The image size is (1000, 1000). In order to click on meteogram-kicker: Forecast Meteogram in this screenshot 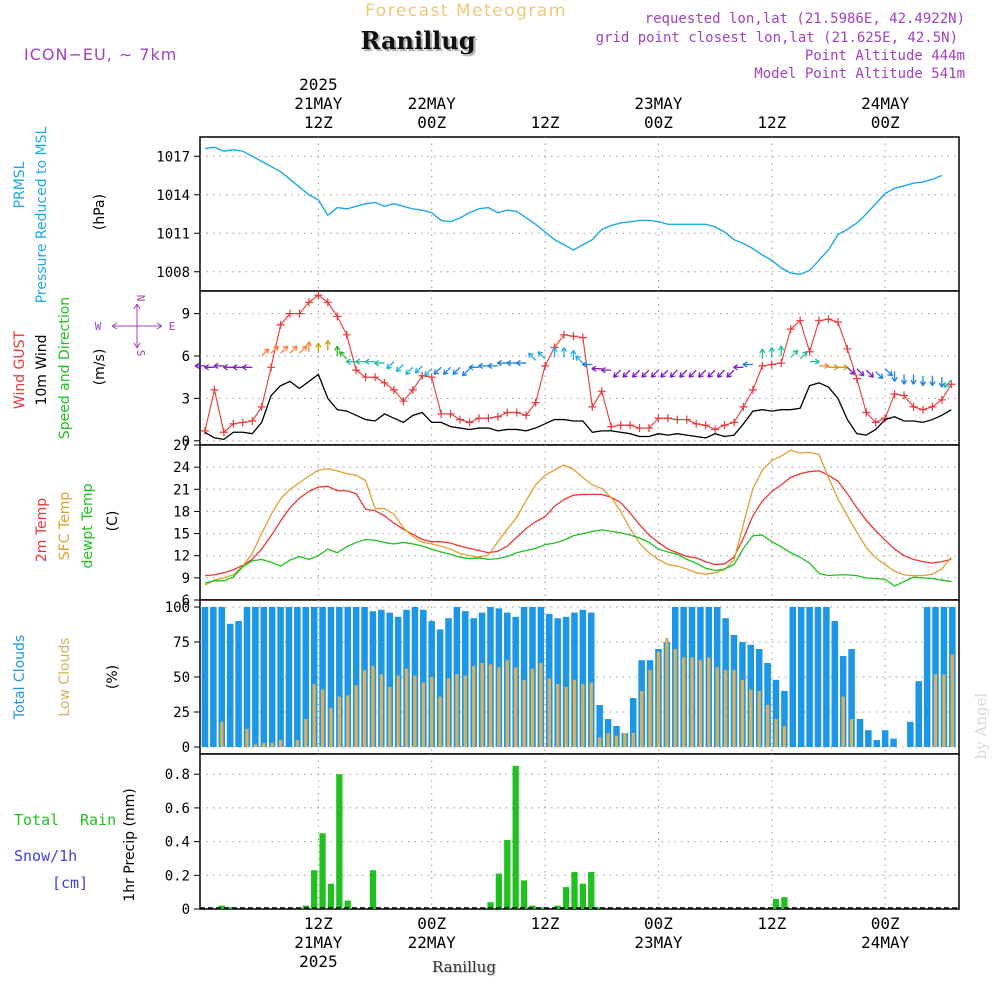, I will do `click(466, 11)`.